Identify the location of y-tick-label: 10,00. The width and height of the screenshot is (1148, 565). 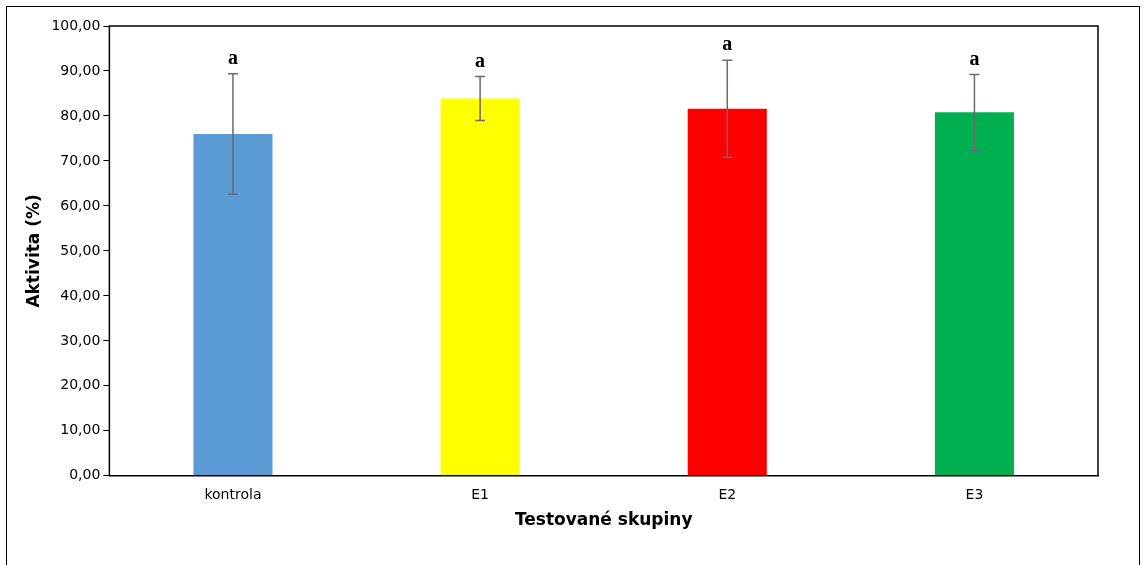
(80, 429).